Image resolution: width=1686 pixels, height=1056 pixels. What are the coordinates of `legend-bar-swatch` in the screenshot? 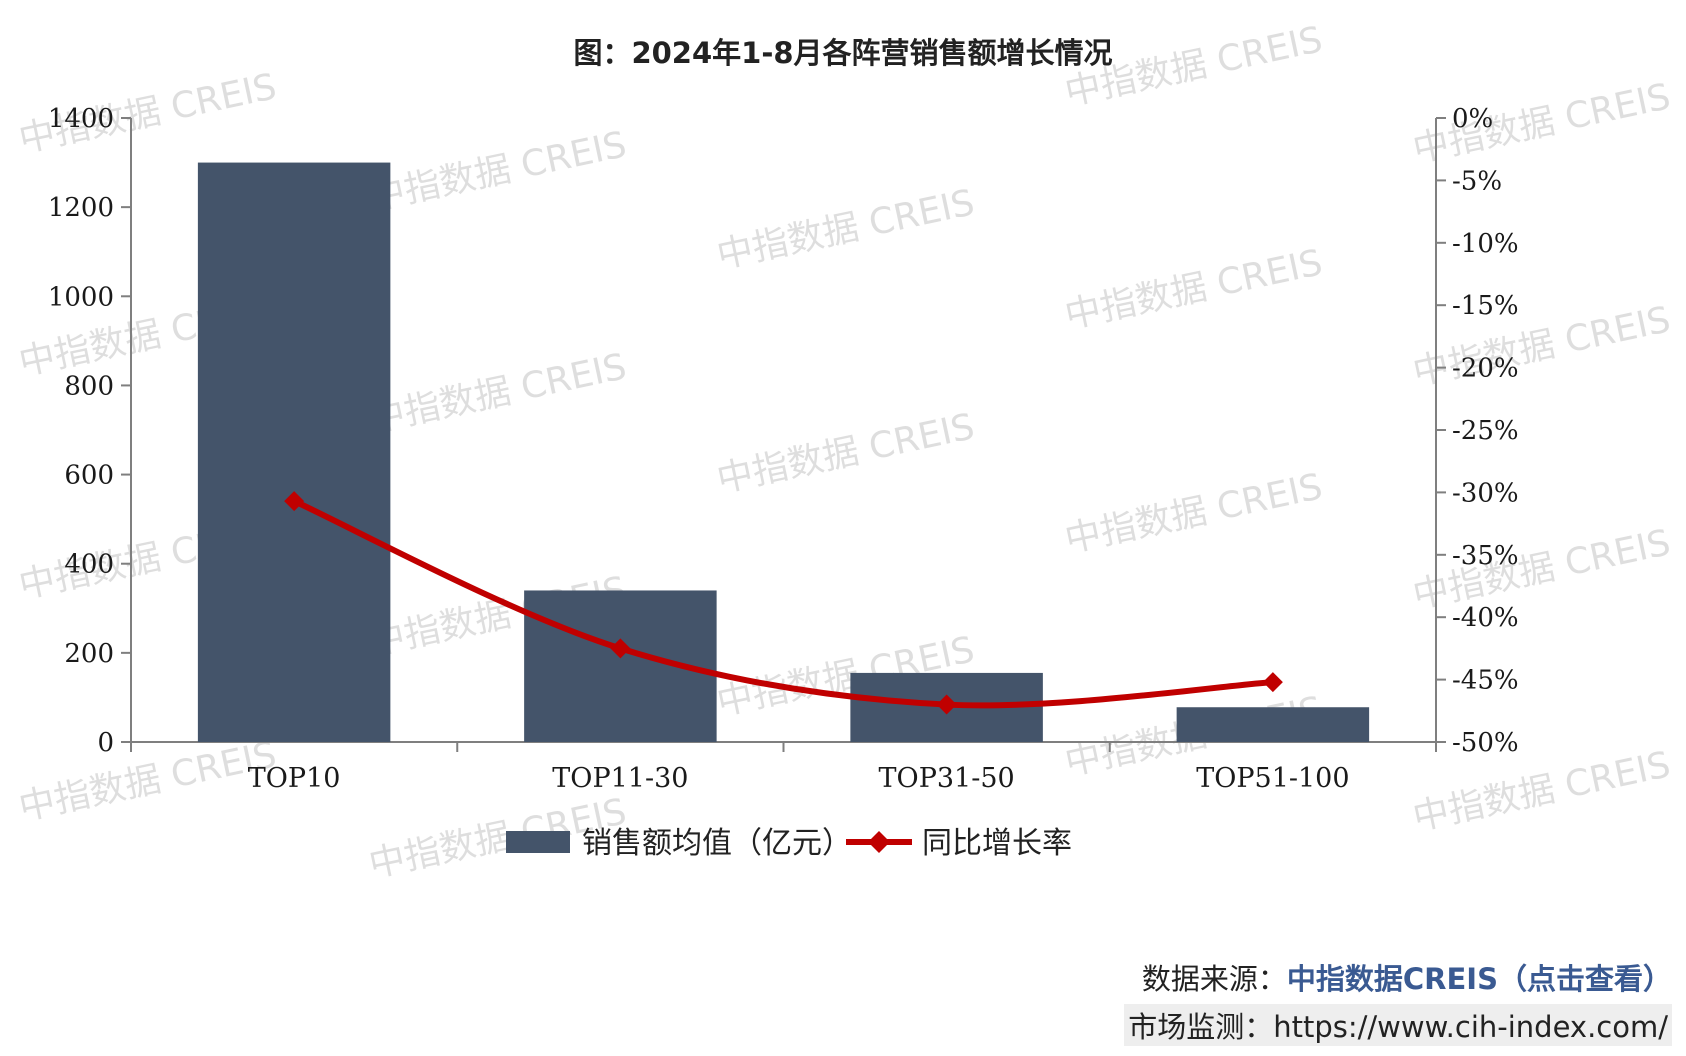 It's located at (538, 842).